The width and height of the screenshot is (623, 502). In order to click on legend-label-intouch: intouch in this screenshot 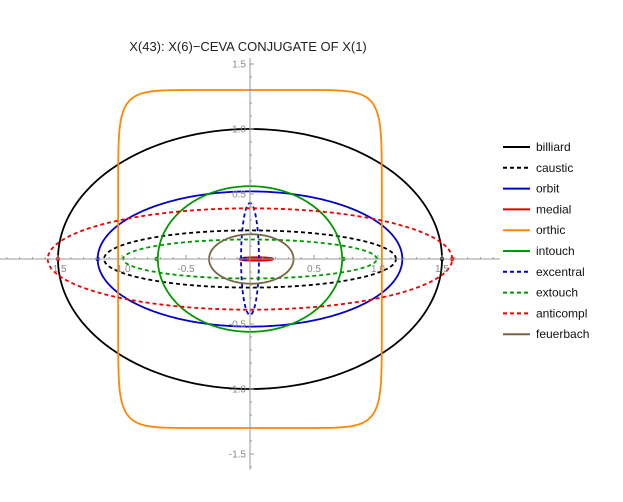, I will do `click(555, 251)`.